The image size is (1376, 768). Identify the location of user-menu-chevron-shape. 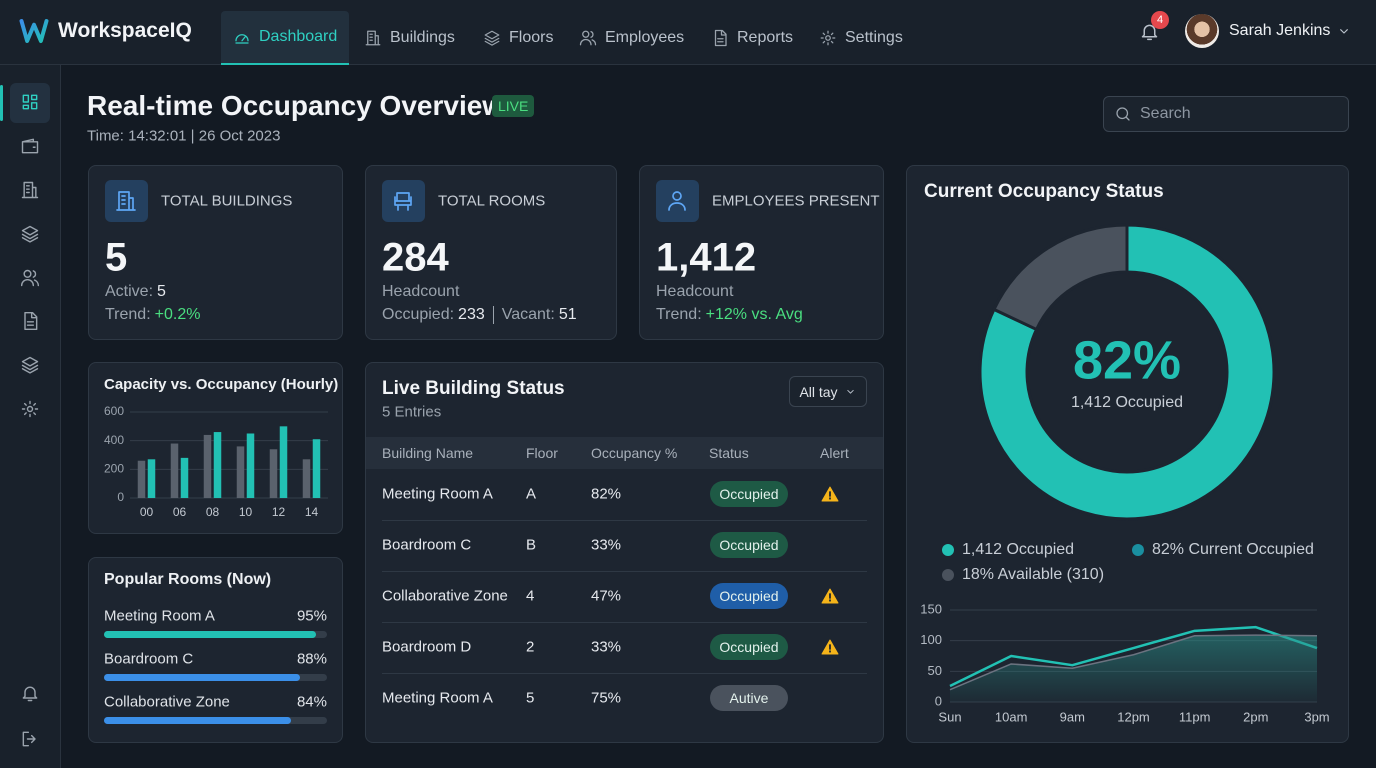
(1344, 31).